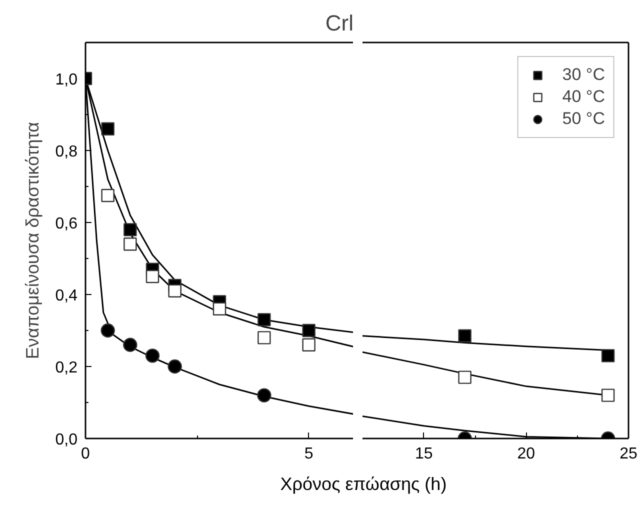  Describe the element at coordinates (339, 23) in the screenshot. I see `chart-title: Crl` at that location.